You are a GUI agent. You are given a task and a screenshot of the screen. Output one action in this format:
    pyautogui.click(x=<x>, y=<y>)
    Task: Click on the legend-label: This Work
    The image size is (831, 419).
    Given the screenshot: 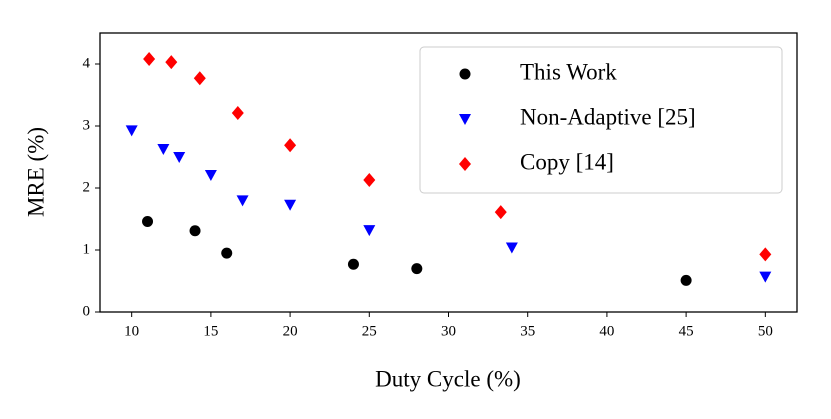 What is the action you would take?
    pyautogui.click(x=568, y=71)
    